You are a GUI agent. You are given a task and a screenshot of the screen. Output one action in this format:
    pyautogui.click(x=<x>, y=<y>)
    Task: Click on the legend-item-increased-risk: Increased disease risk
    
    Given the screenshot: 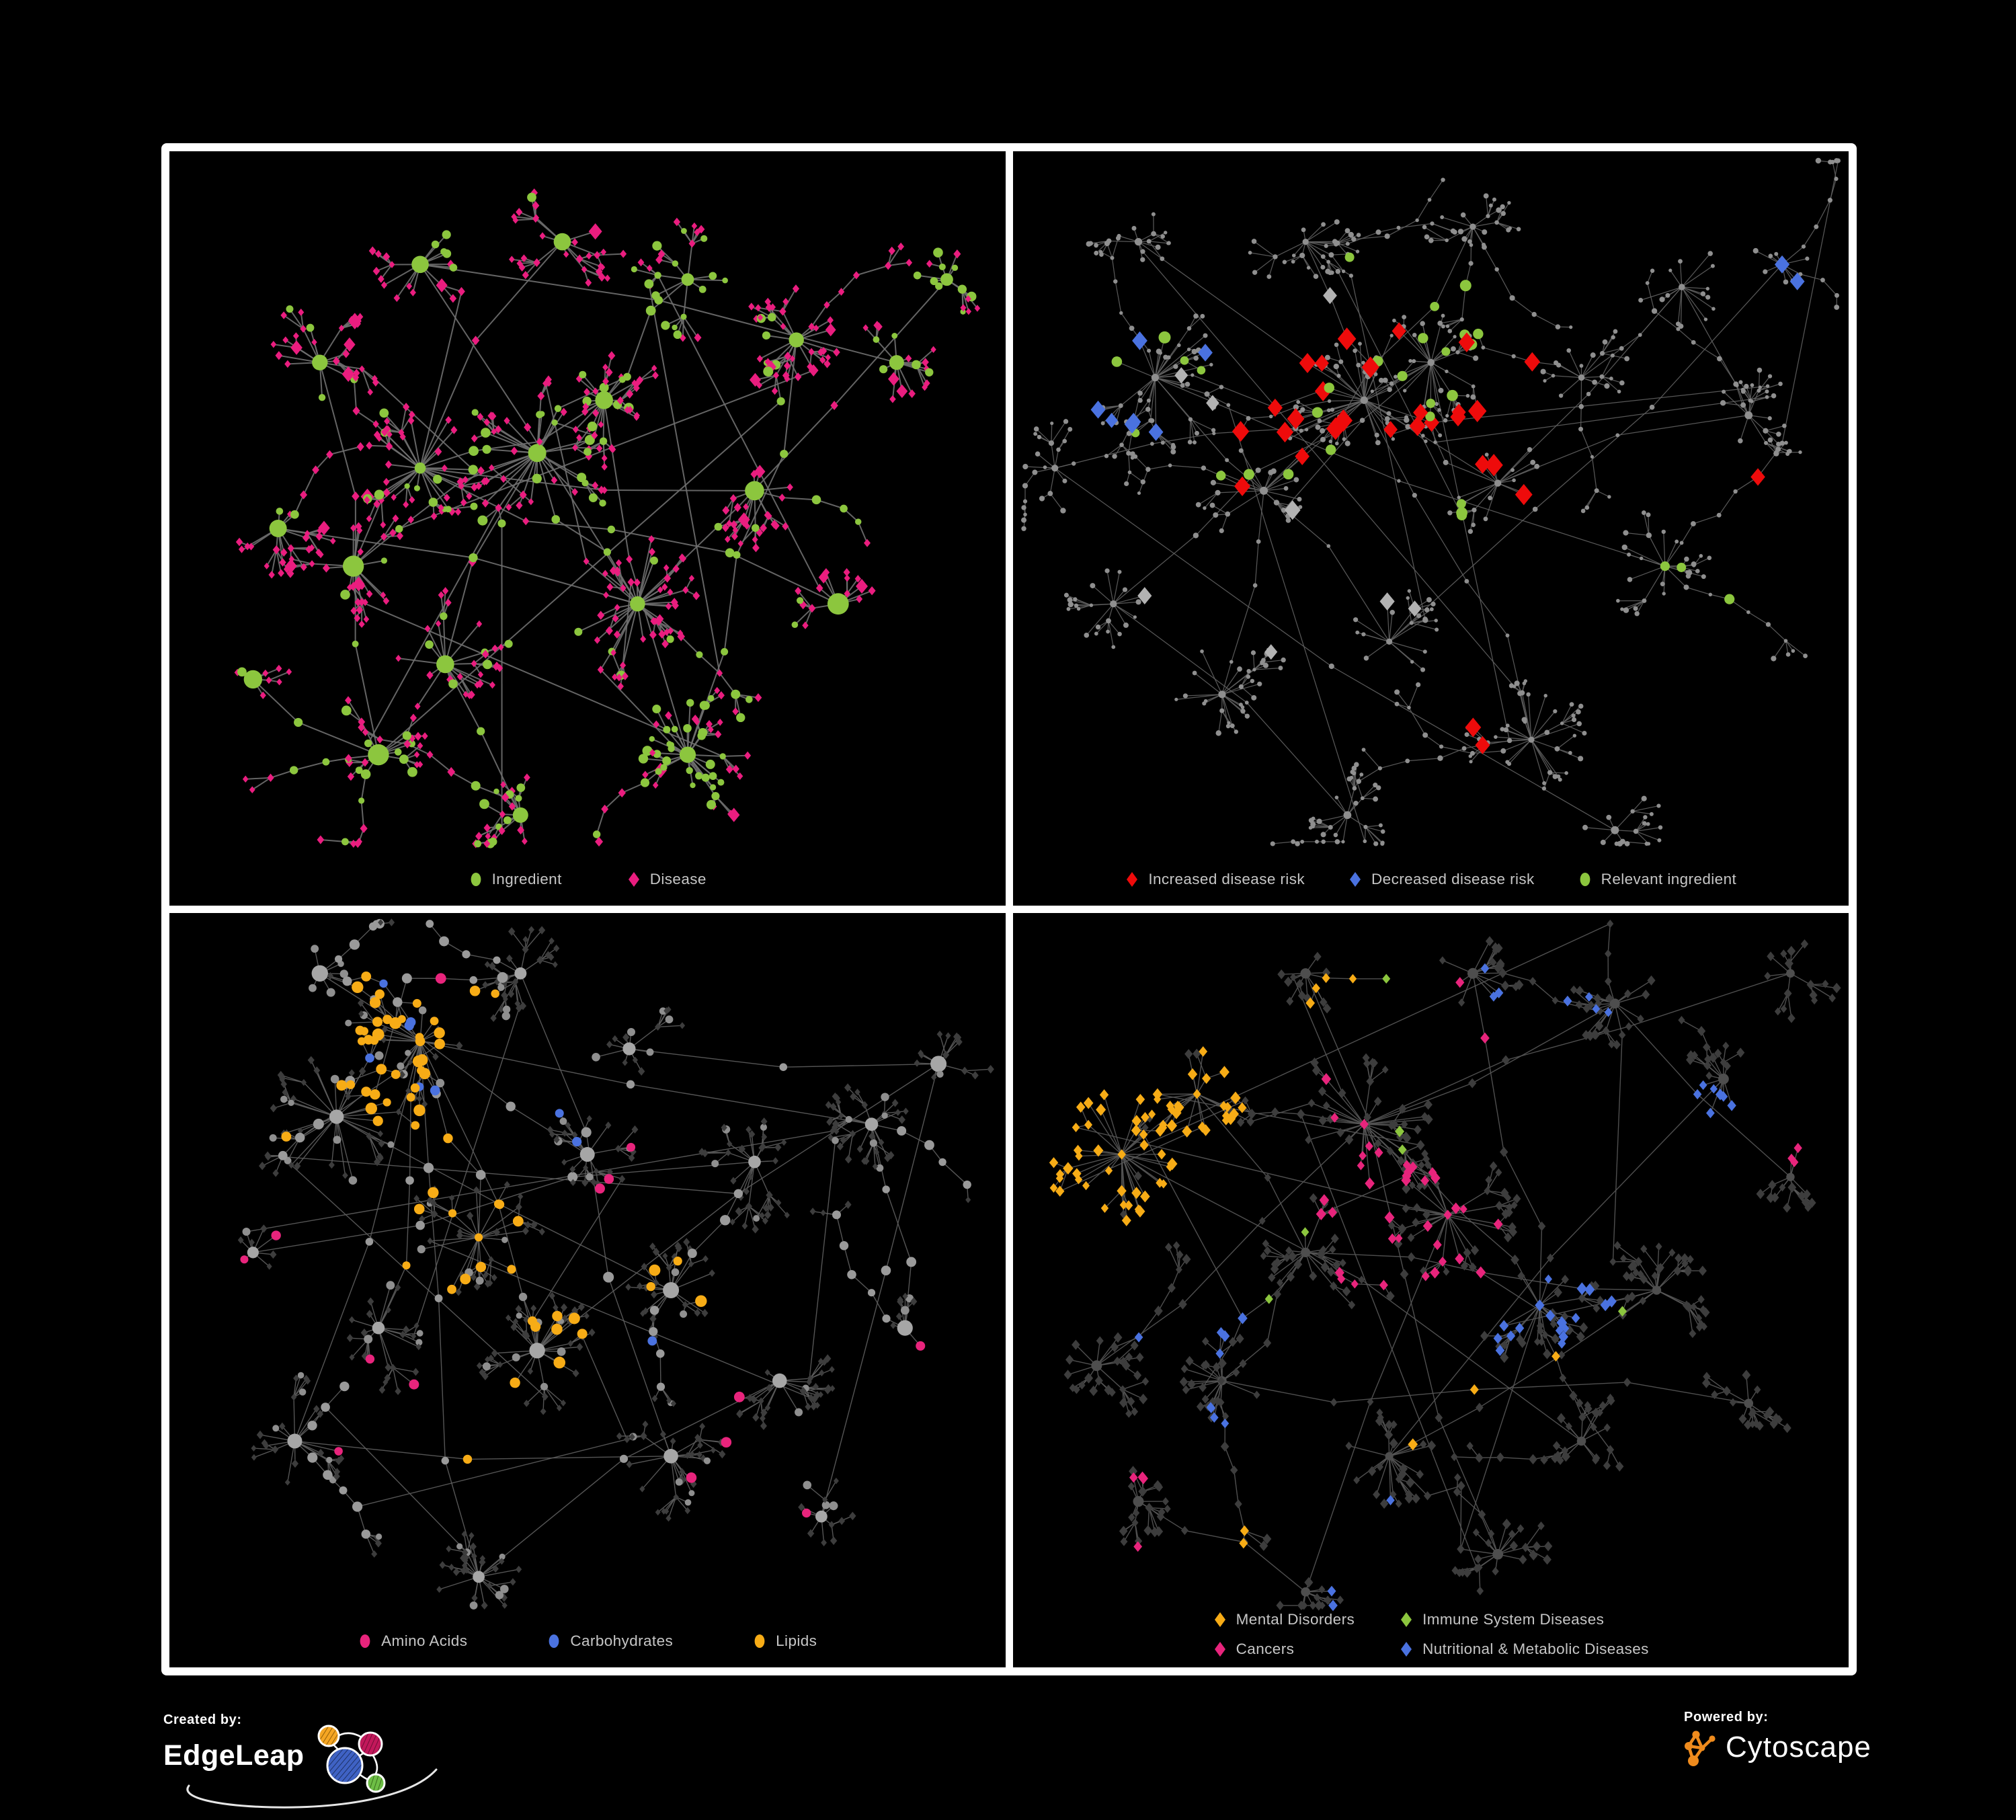 What is the action you would take?
    pyautogui.click(x=1215, y=879)
    